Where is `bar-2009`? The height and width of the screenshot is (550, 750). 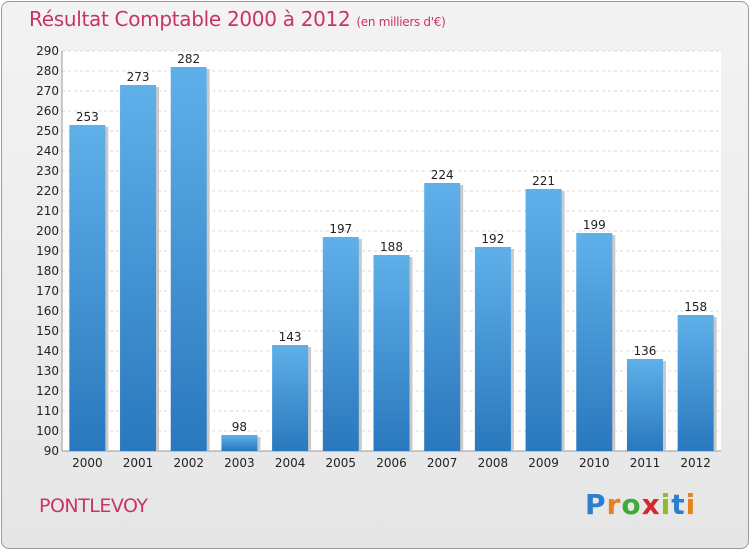
bar-2009 is located at coordinates (543, 320).